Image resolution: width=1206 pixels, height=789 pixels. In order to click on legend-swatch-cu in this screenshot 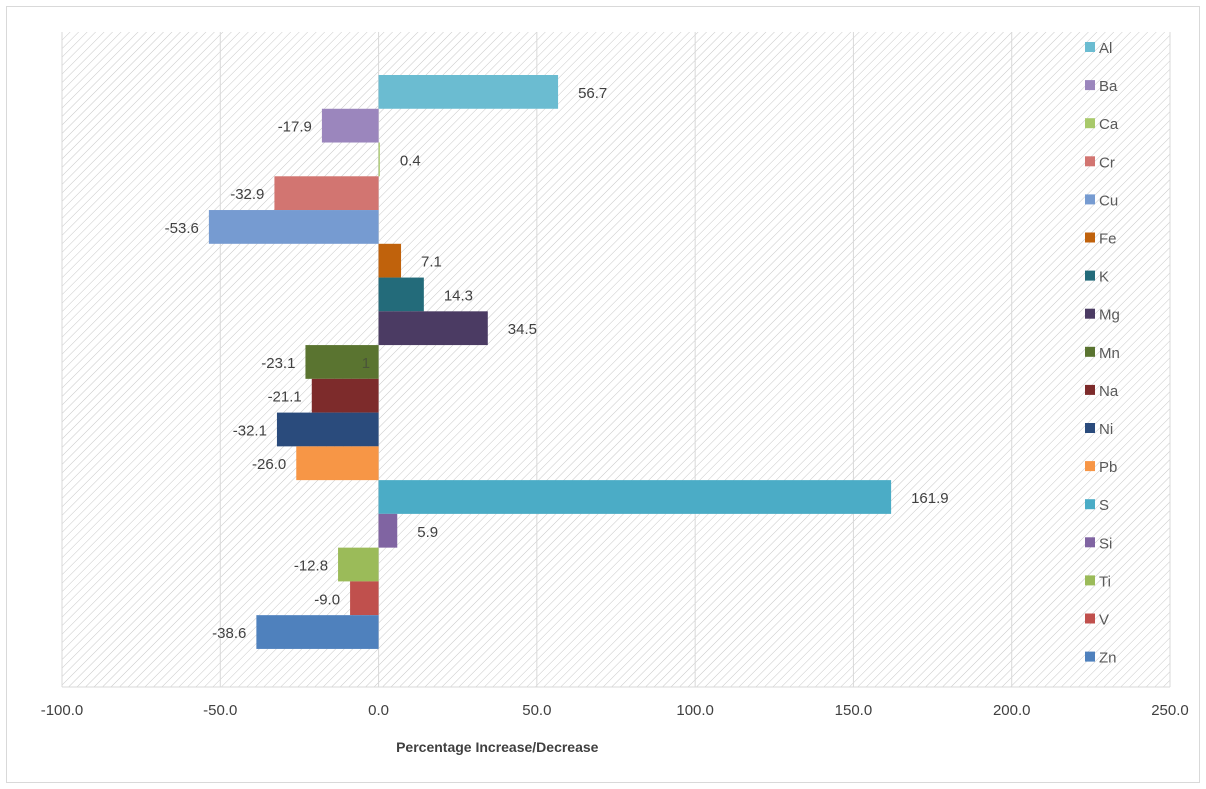, I will do `click(1090, 199)`.